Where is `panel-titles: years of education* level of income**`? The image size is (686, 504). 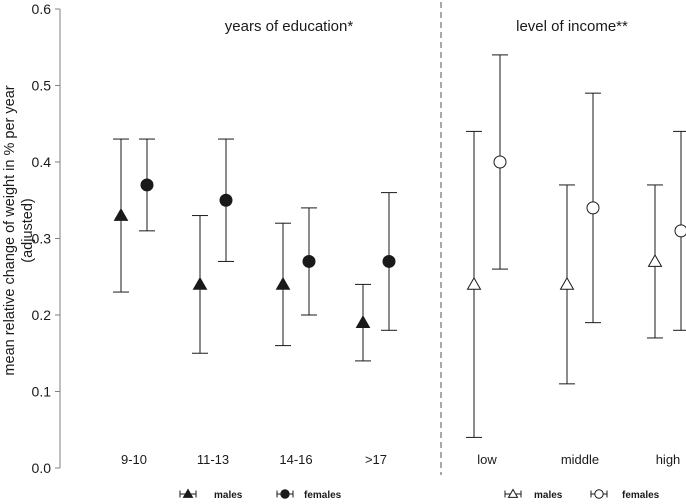 panel-titles: years of education* level of income** is located at coordinates (426, 26).